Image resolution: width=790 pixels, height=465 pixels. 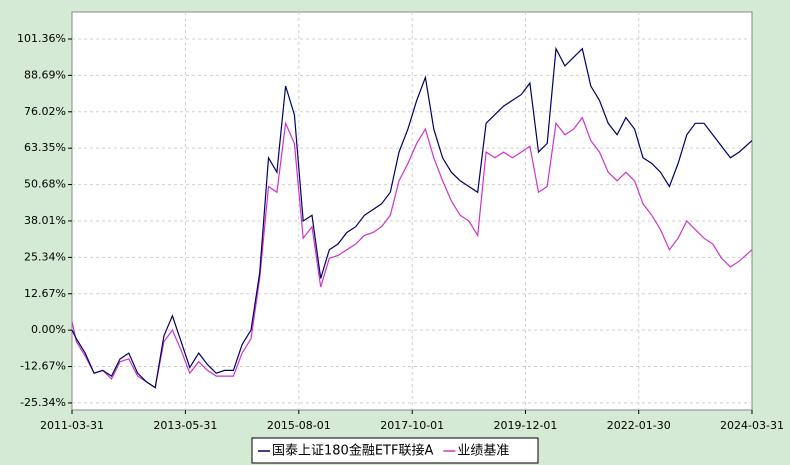 I want to click on legend-label: 国泰上证180金融ETF联接A, so click(x=352, y=451).